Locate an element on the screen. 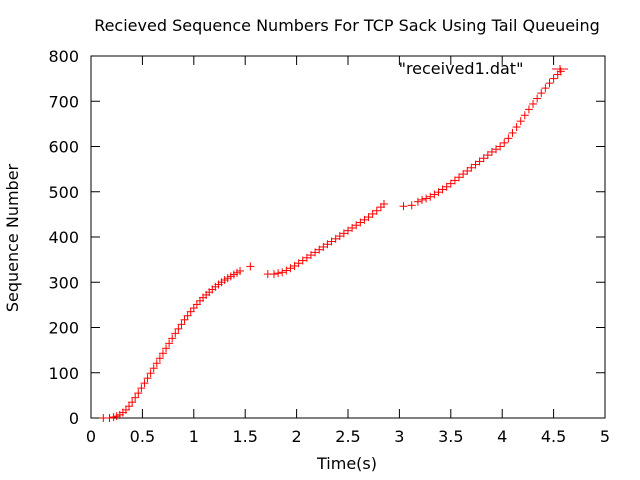 The height and width of the screenshot is (480, 640). x-tick-label: 3 is located at coordinates (399, 436).